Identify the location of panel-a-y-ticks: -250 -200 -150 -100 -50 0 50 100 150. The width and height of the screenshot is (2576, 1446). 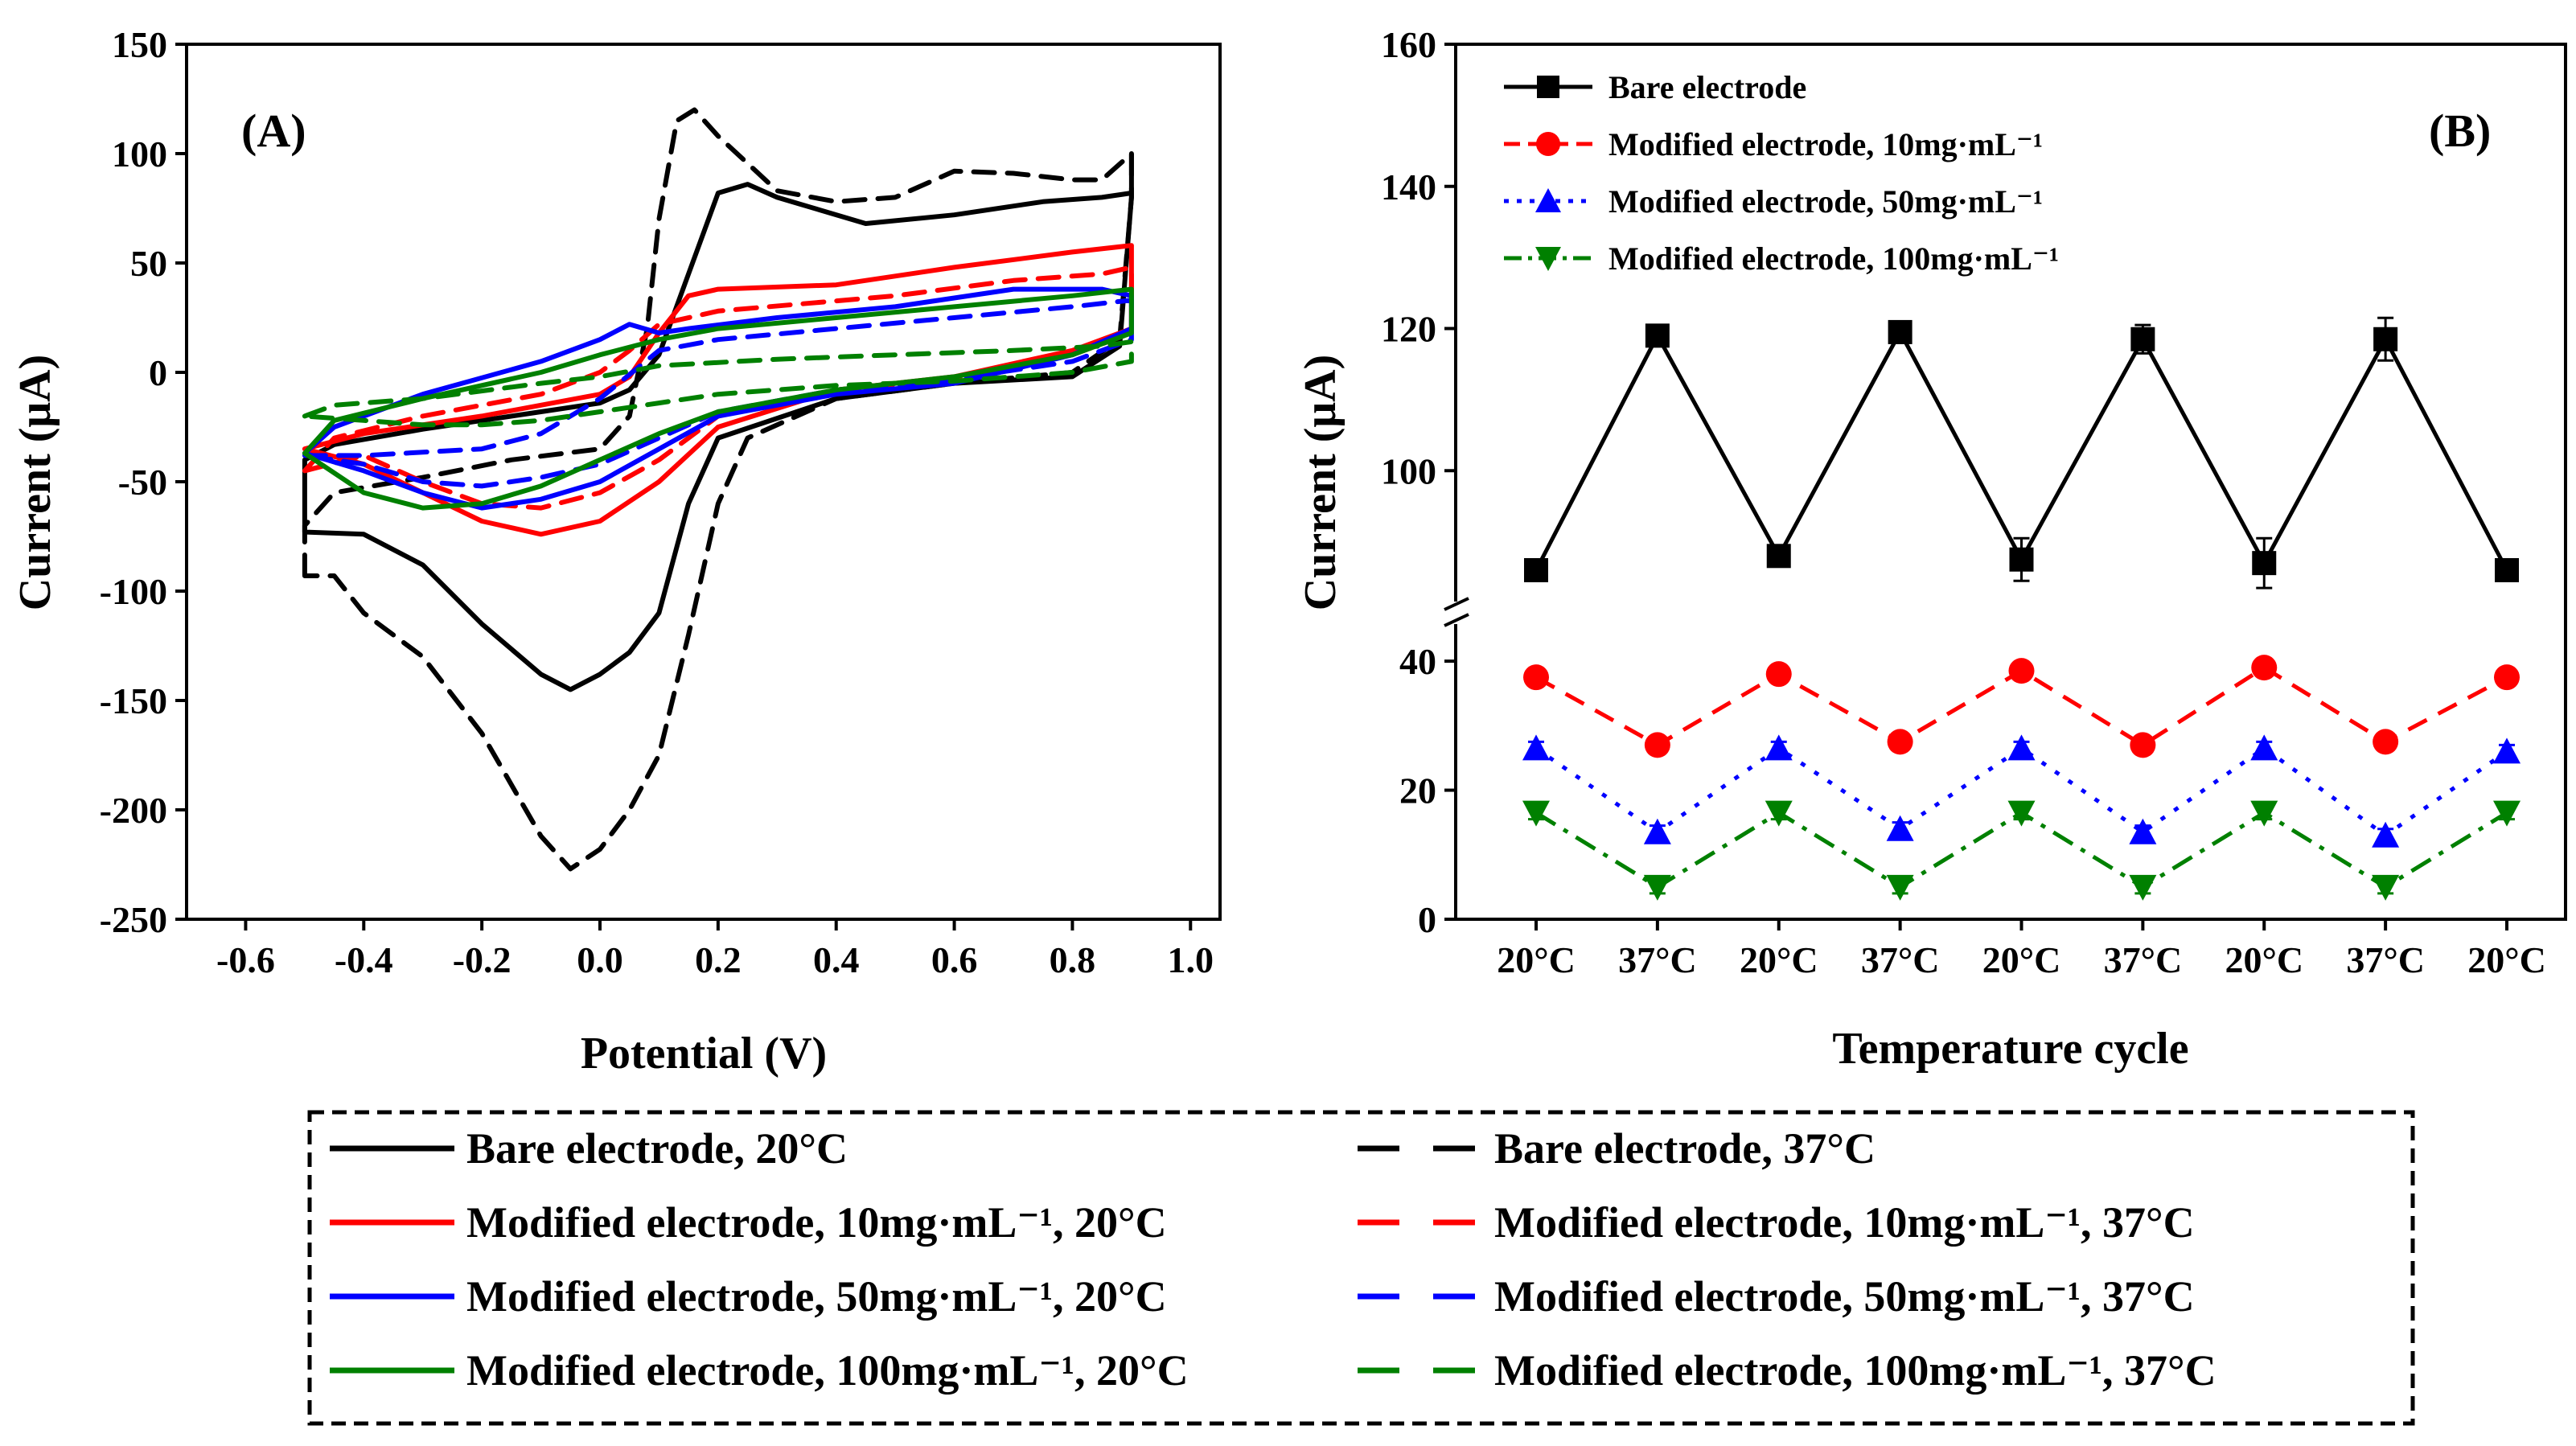
(143, 482).